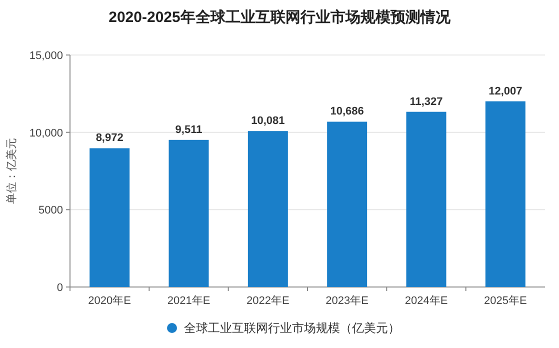 The height and width of the screenshot is (348, 559). I want to click on y-tick-label: 10,000, so click(46, 133).